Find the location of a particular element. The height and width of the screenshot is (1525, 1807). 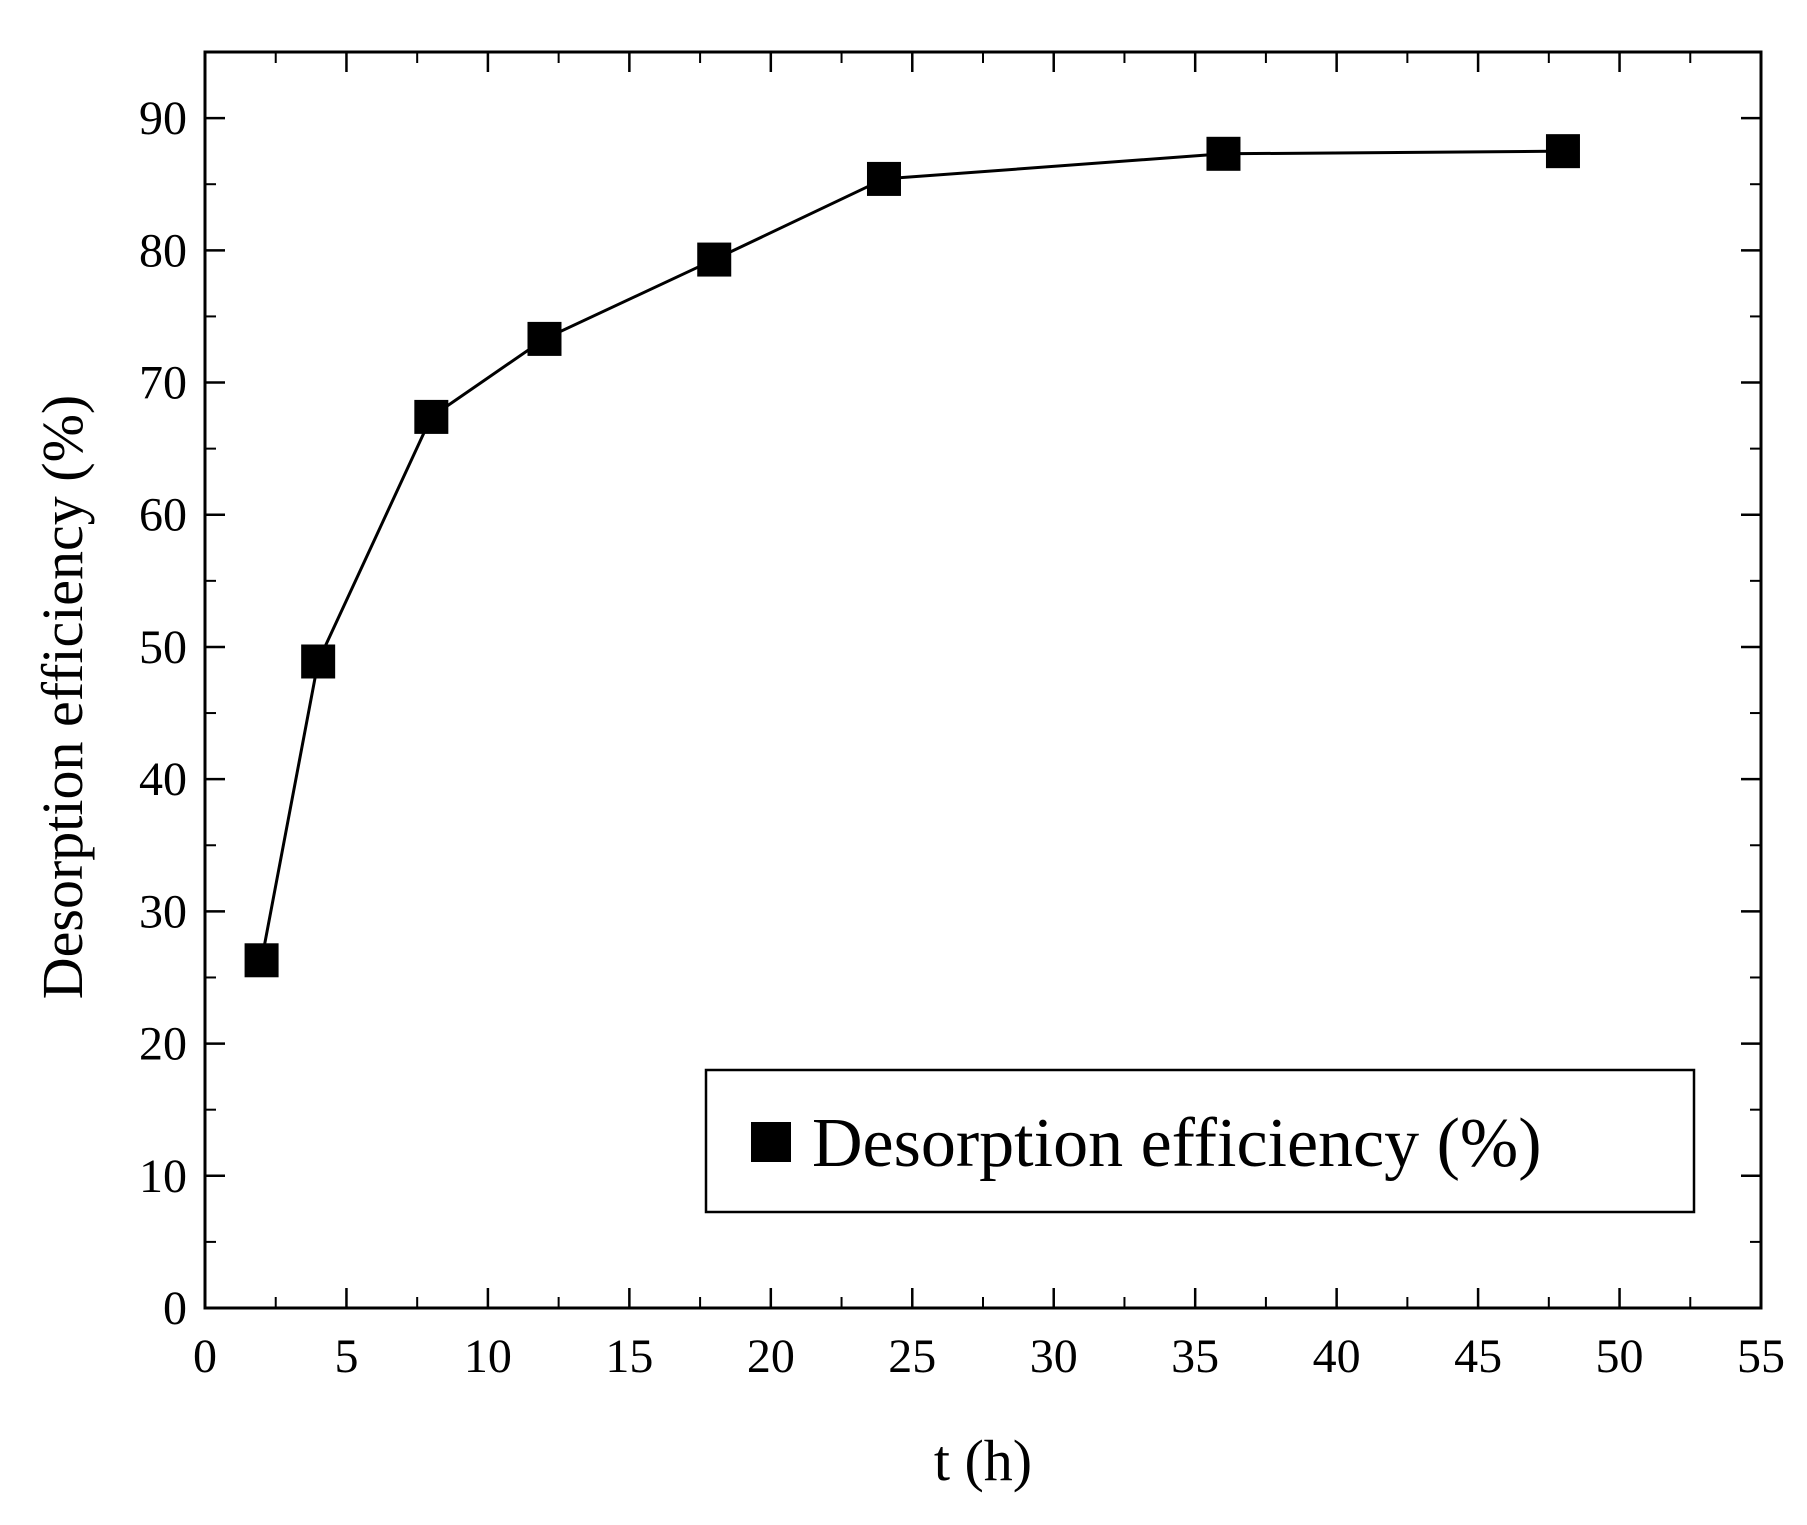

x-tick-label: 50 is located at coordinates (1620, 1356).